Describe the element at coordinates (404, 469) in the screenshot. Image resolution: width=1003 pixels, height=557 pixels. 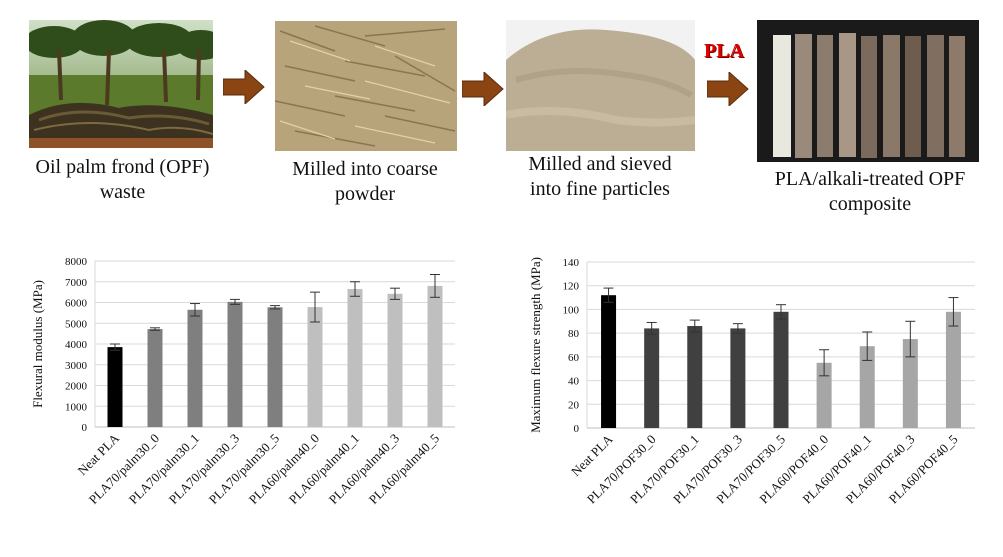
I see `x-tick-label: PLA60/palm40_5` at that location.